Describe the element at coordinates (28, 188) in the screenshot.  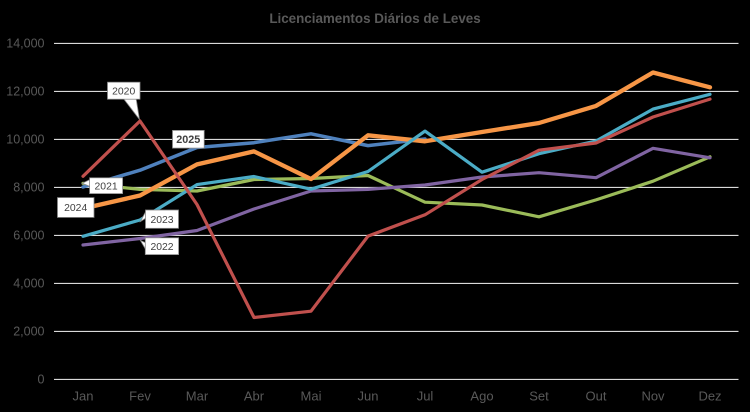
I see `svg-text: 8,000` at that location.